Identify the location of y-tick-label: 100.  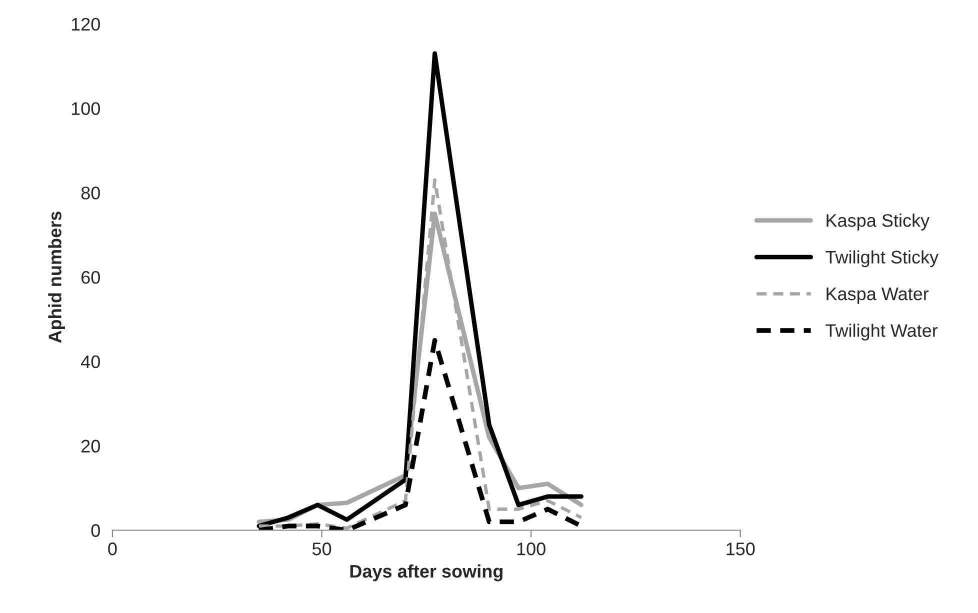
(86, 109).